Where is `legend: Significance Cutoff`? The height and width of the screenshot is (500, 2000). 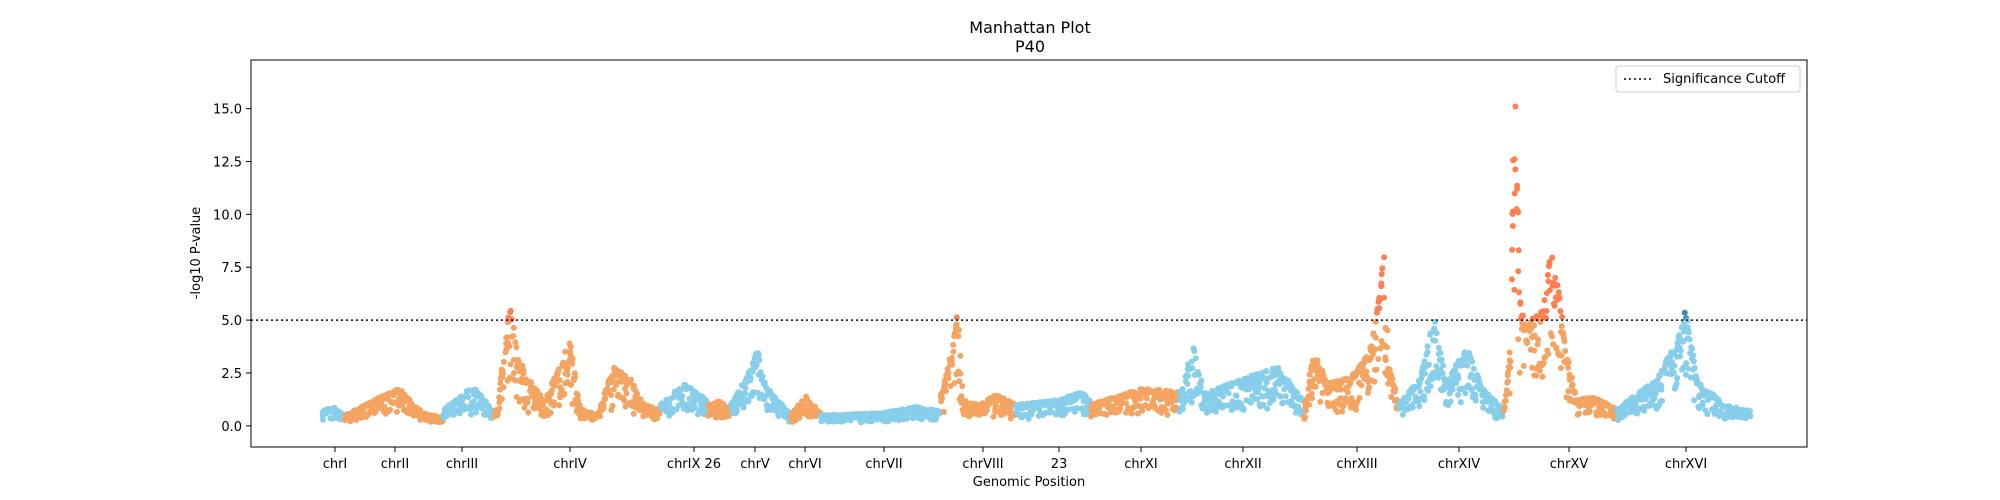
legend: Significance Cutoff is located at coordinates (1708, 79).